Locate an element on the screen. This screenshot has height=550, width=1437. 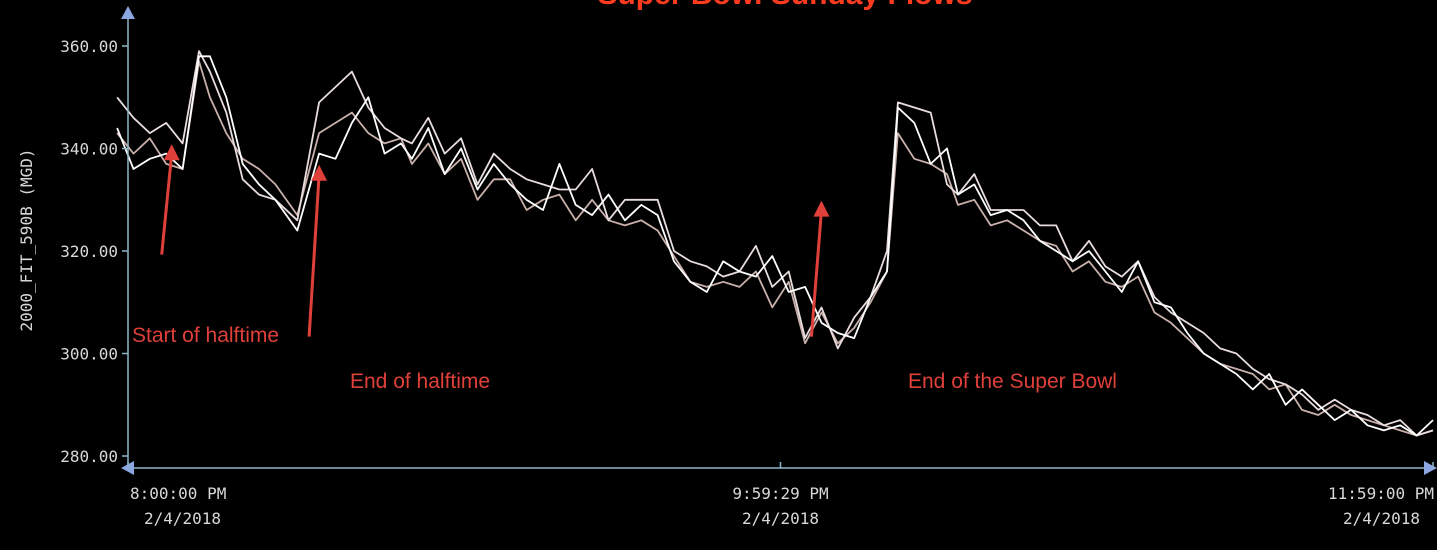
y-tick-label: 300.00 is located at coordinates (89, 354).